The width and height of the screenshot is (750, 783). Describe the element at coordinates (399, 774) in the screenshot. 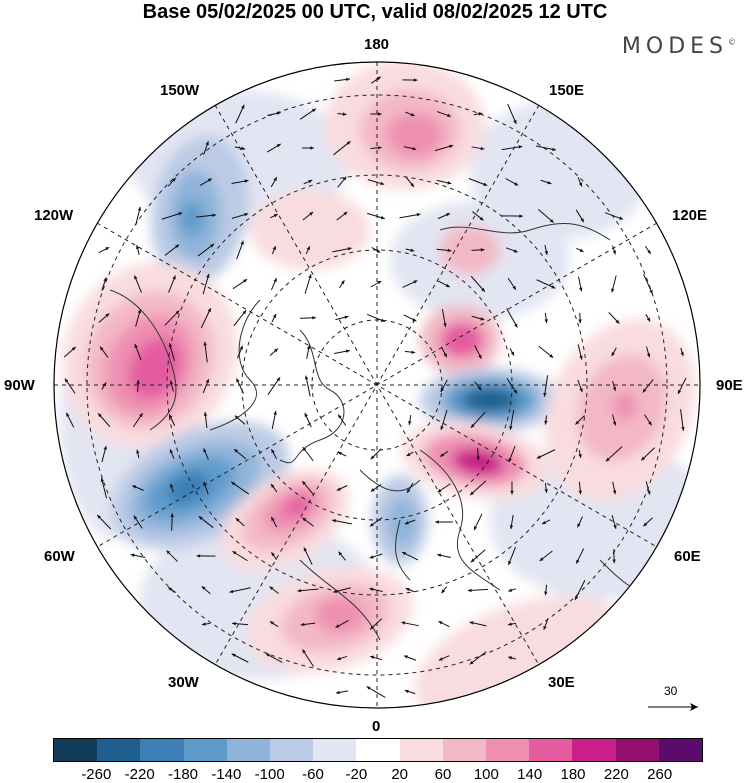

I see `colorbar-tick-label: 20` at that location.